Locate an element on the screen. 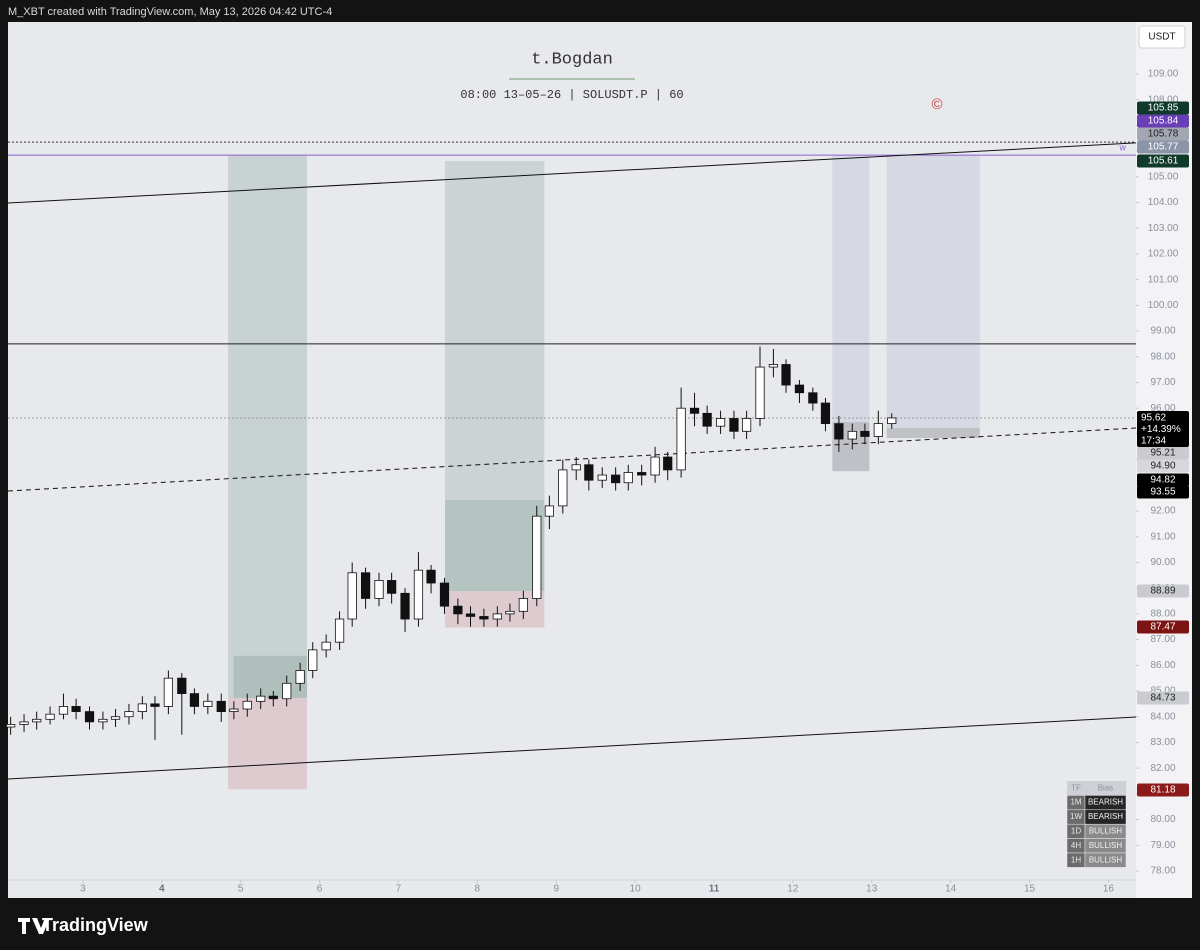 Image resolution: width=1200 pixels, height=950 pixels. table-tf: 4H is located at coordinates (1076, 845).